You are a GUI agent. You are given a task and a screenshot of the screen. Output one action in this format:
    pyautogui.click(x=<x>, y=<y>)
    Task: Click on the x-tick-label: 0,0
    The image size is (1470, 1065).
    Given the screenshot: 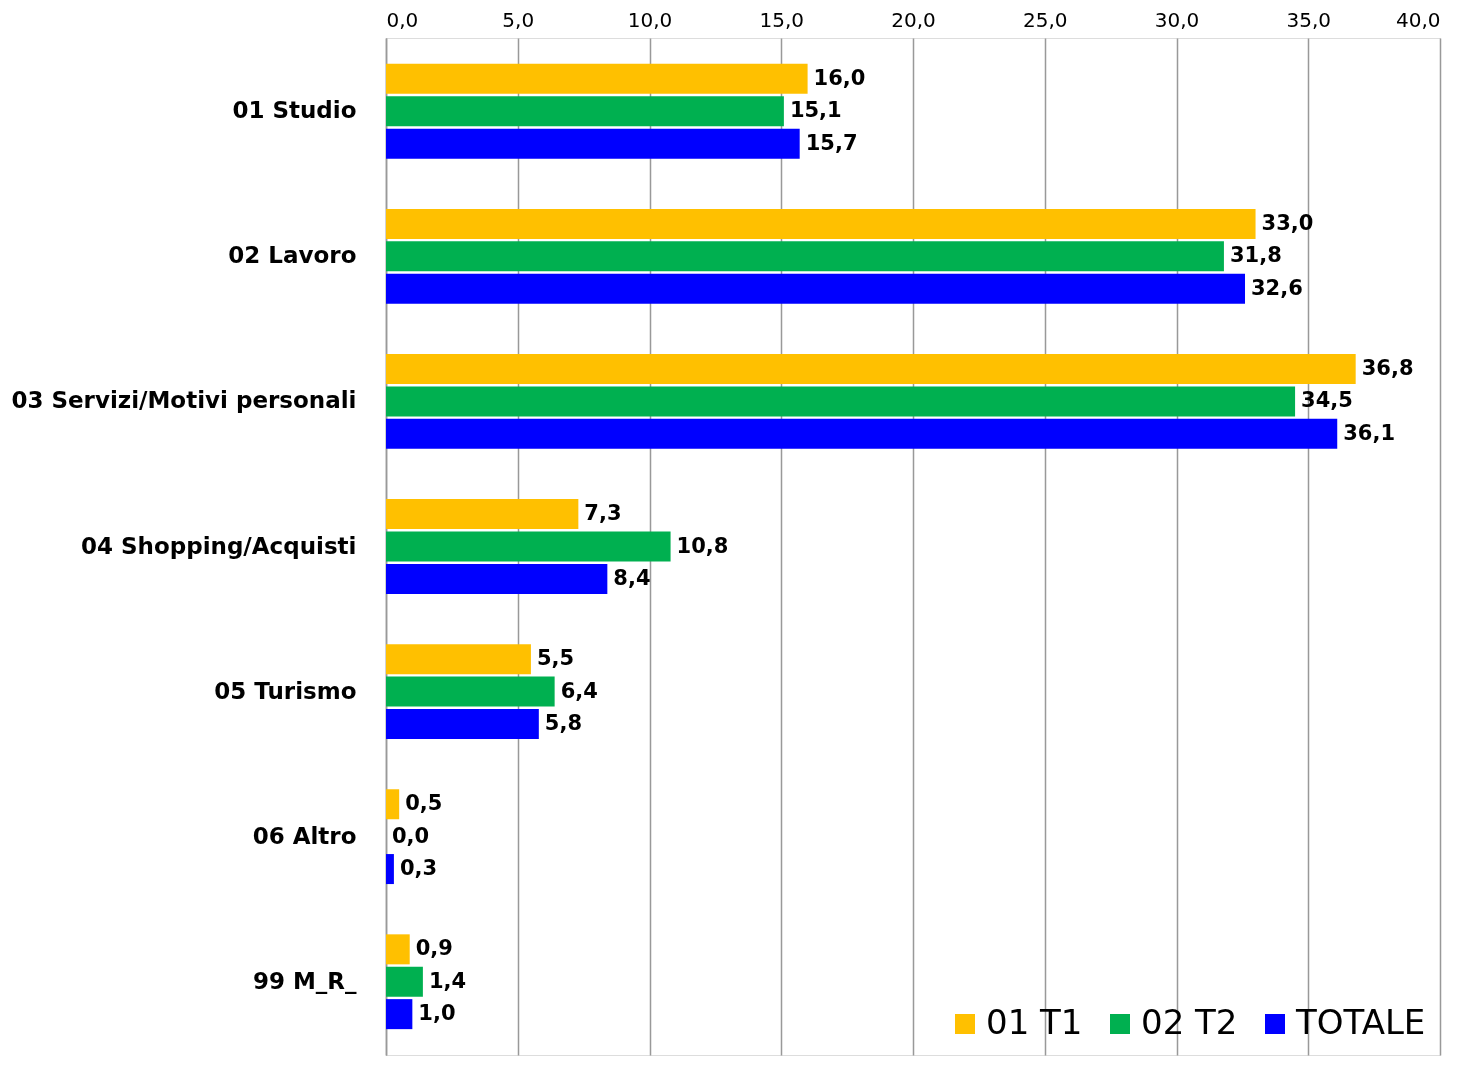 What is the action you would take?
    pyautogui.click(x=402, y=19)
    